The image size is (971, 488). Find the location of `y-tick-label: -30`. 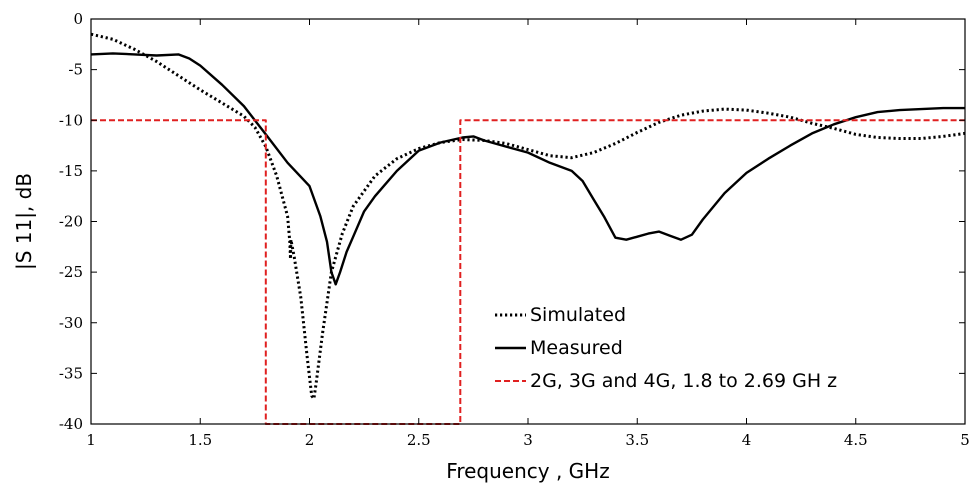

y-tick-label: -30 is located at coordinates (71, 323).